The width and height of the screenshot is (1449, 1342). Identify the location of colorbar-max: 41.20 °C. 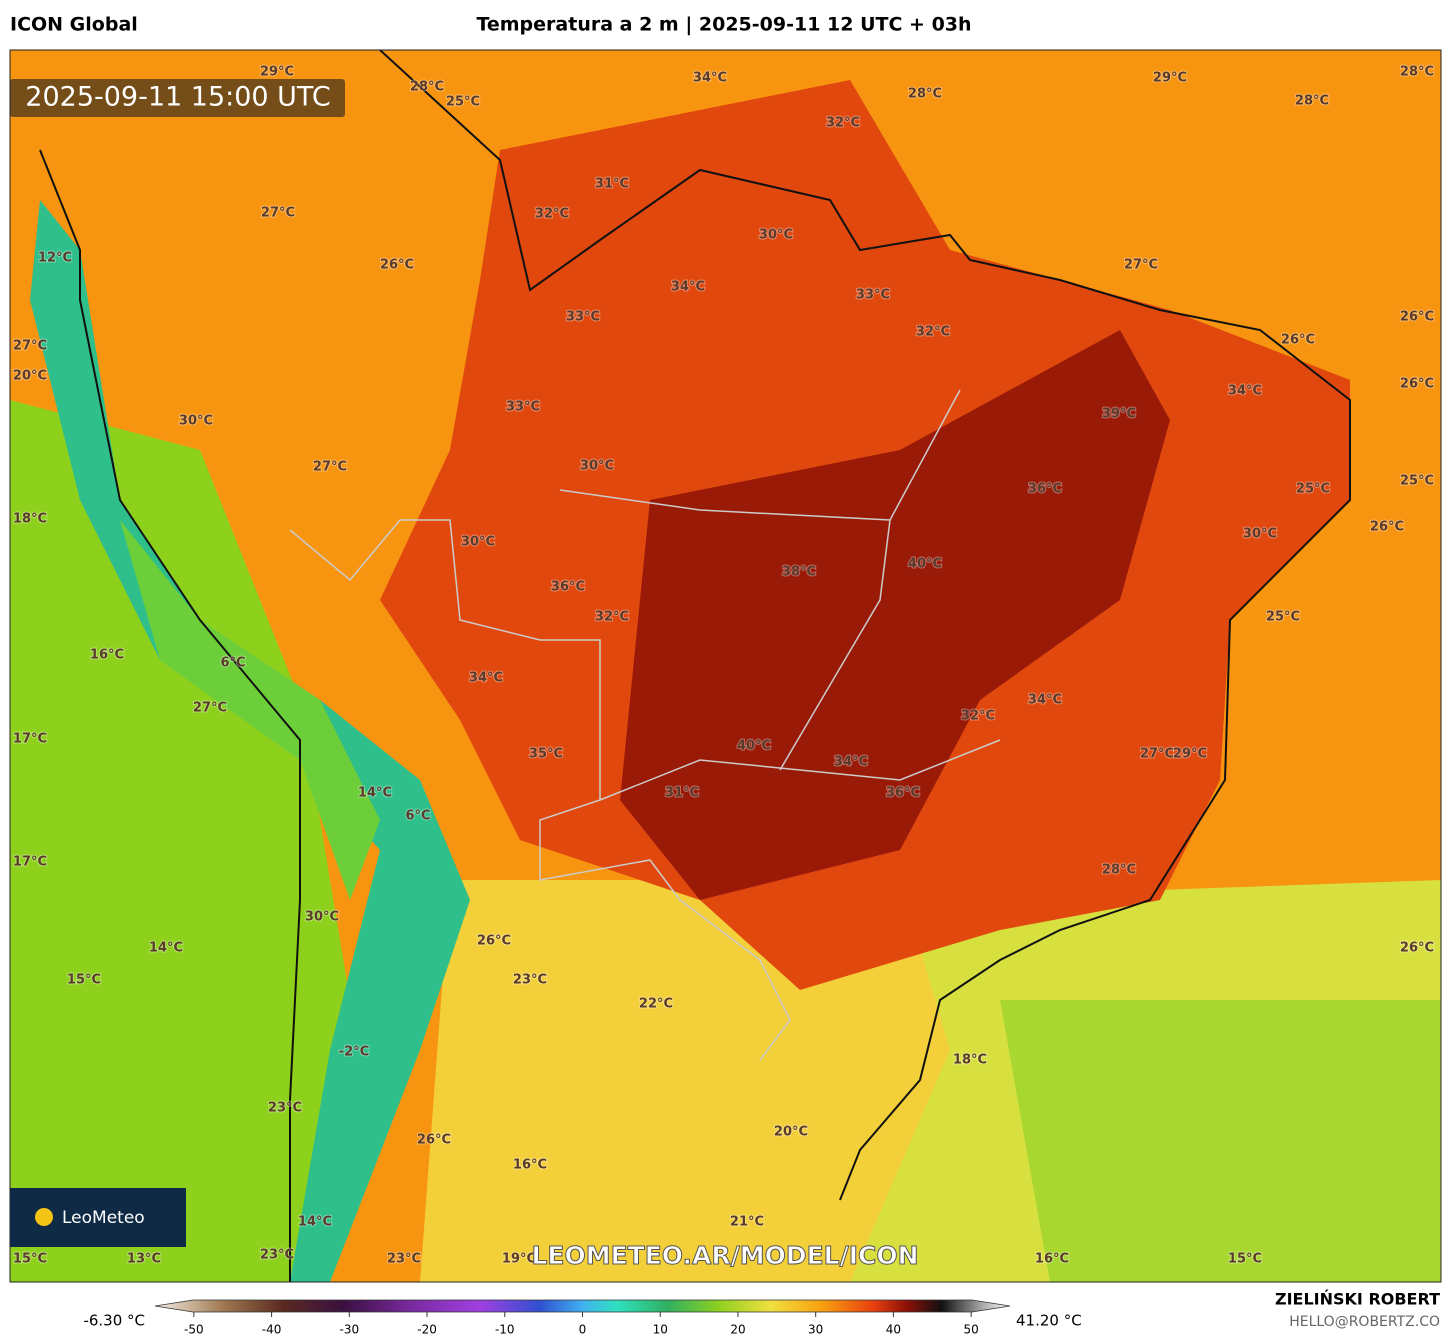
(1049, 1321).